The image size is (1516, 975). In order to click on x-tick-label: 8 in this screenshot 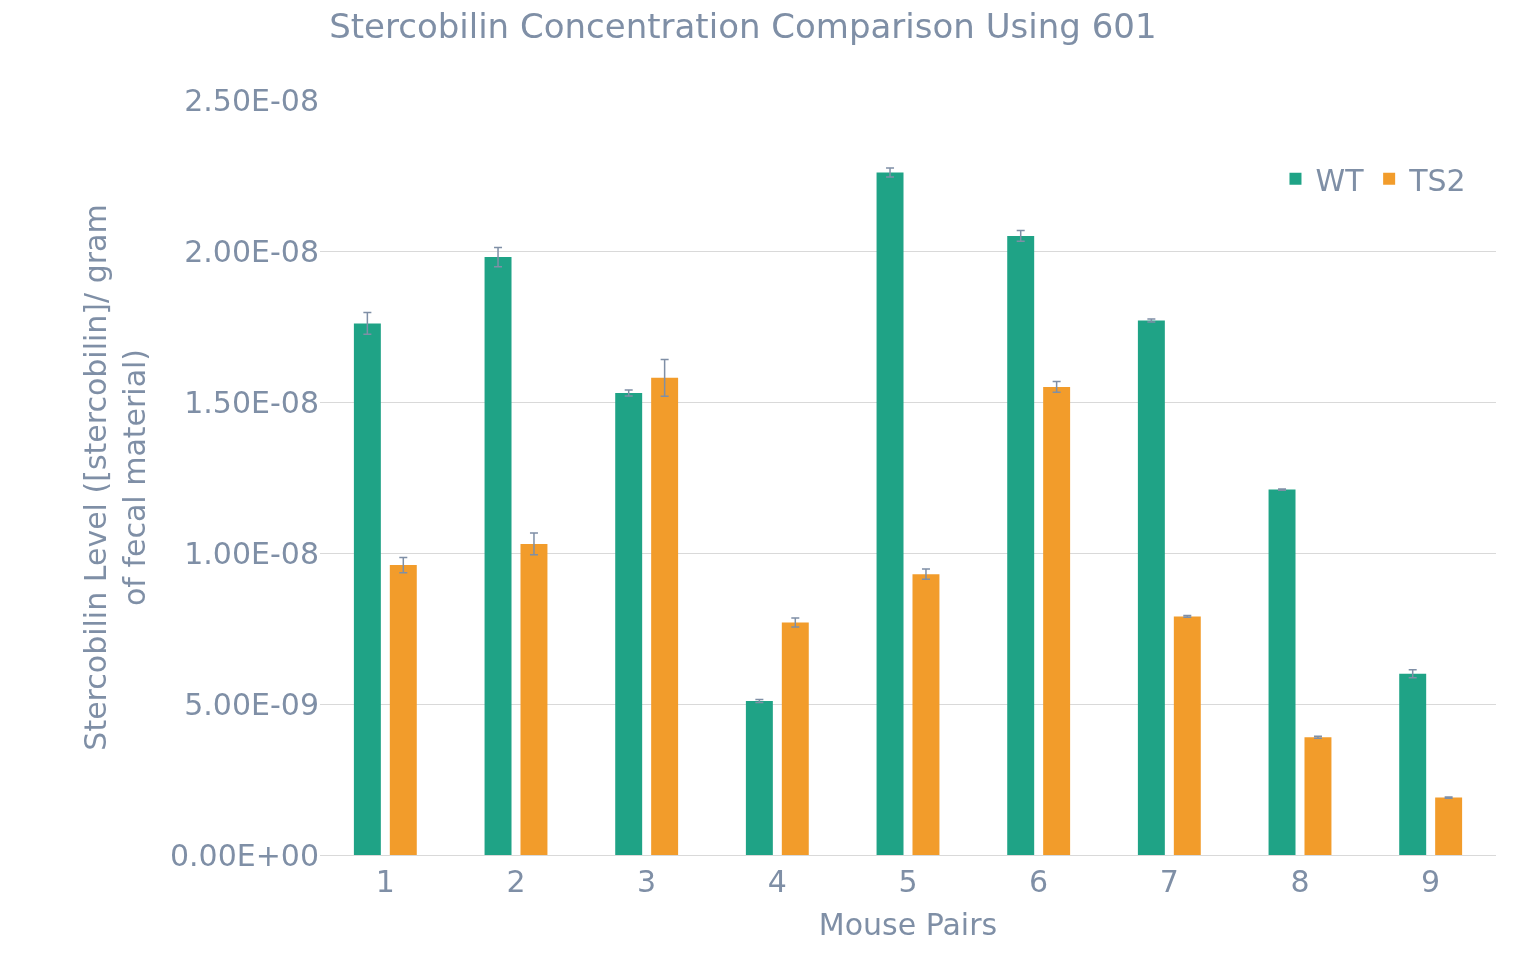, I will do `click(1300, 881)`.